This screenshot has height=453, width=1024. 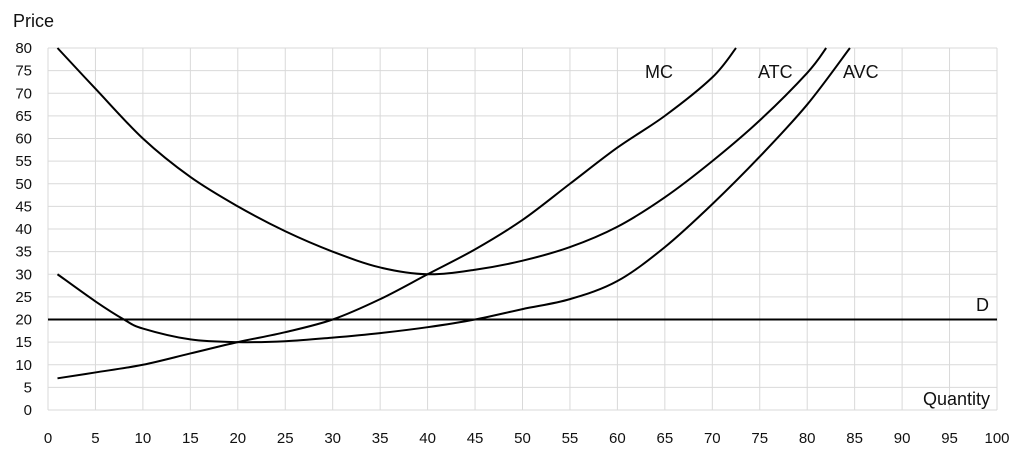 I want to click on x-tick-label: 80, so click(x=807, y=438).